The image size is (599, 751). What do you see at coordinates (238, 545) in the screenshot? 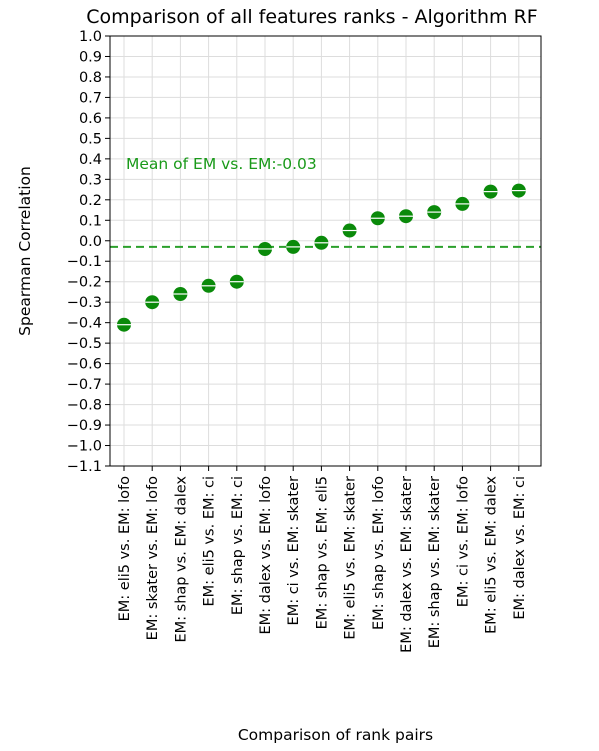
I see `x-tick-label: EM: shap vs. EM: ci` at bounding box center [238, 545].